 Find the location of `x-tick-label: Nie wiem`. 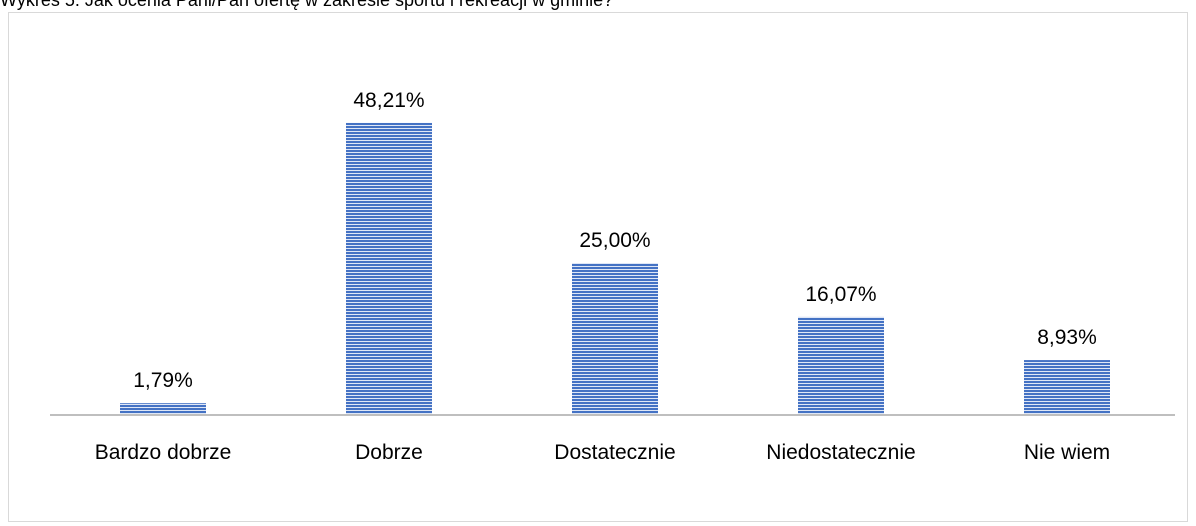

x-tick-label: Nie wiem is located at coordinates (1067, 452).